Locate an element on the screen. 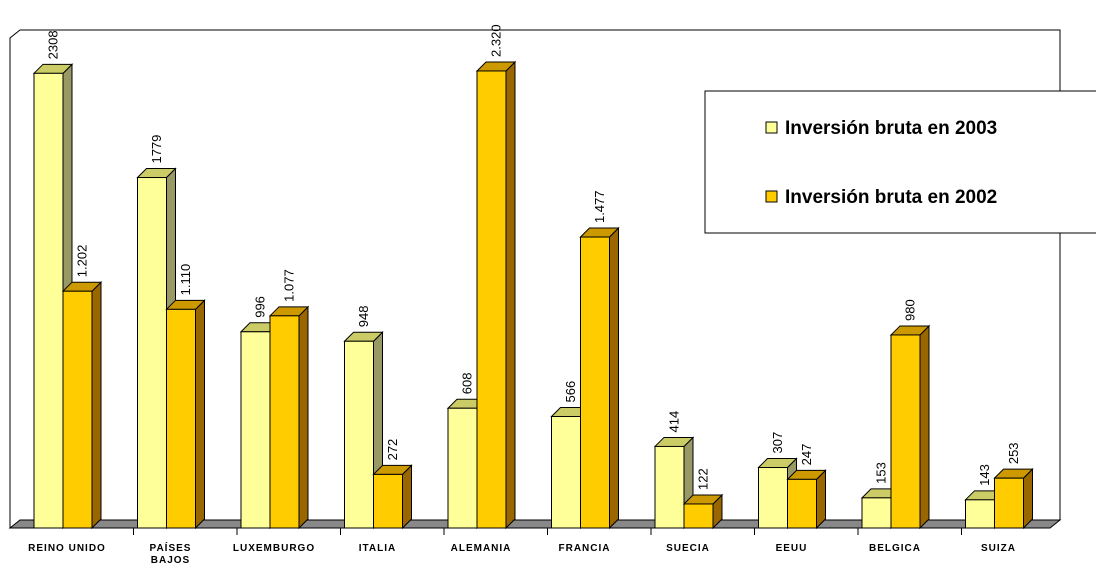 The width and height of the screenshot is (1096, 568). category-label-paises-bajos: BAJOS is located at coordinates (170, 560).